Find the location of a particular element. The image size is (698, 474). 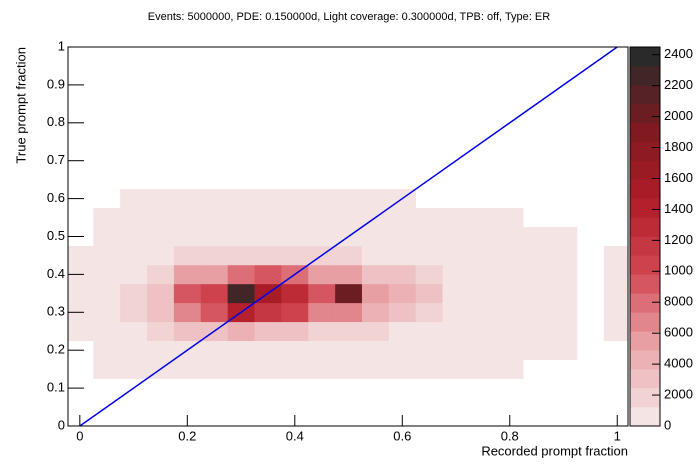

y-tick-label: 0.6 is located at coordinates (56, 197).